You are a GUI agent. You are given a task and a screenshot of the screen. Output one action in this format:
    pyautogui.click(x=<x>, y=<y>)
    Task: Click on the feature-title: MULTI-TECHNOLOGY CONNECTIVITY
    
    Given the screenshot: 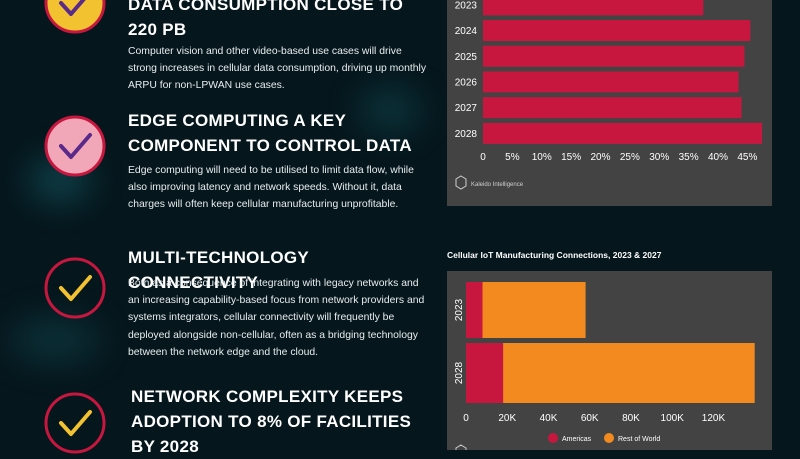 What is the action you would take?
    pyautogui.click(x=218, y=270)
    